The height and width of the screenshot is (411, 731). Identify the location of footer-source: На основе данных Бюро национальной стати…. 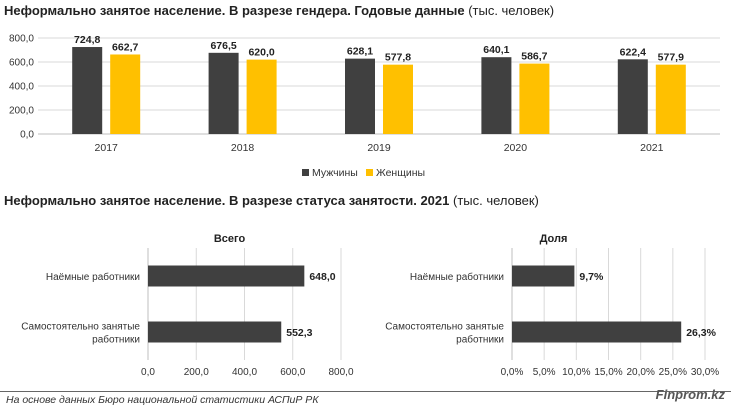
(162, 400).